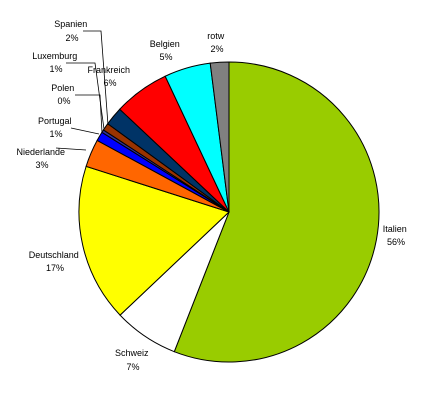 This screenshot has height=412, width=442. I want to click on label-frankreich: Frankreich 6%, so click(109, 76).